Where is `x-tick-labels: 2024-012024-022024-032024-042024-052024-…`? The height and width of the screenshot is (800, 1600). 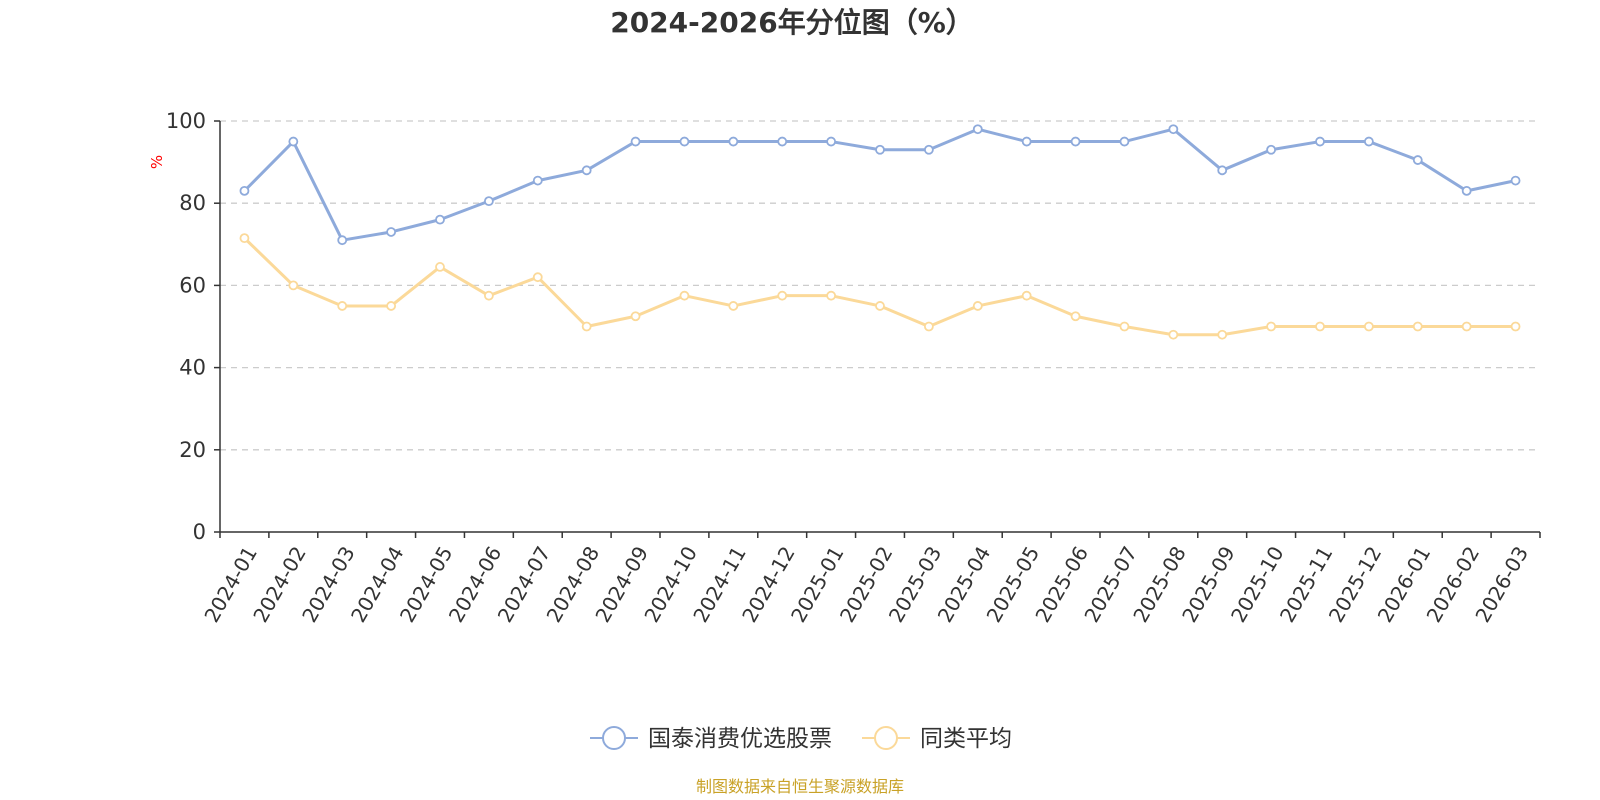 x-tick-labels: 2024-012024-022024-032024-042024-052024-… is located at coordinates (866, 584).